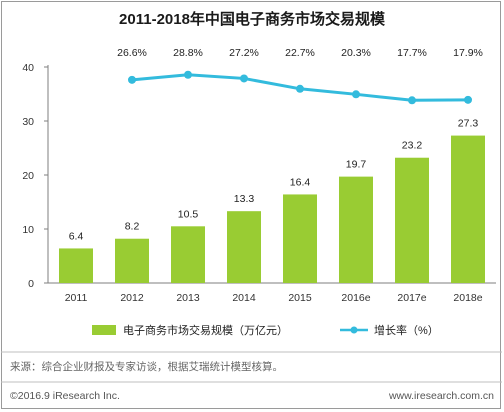  What do you see at coordinates (356, 165) in the screenshot?
I see `bar-value-label: 19.7` at bounding box center [356, 165].